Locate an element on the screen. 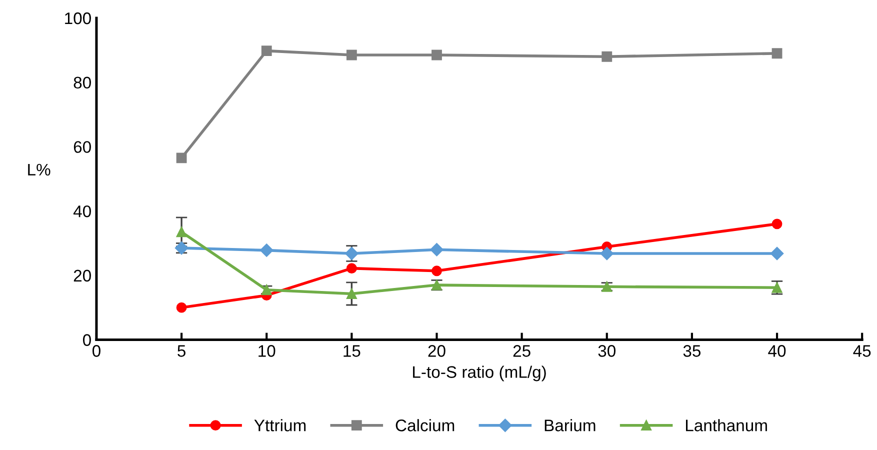  y-tick-label: 0 is located at coordinates (86, 340).